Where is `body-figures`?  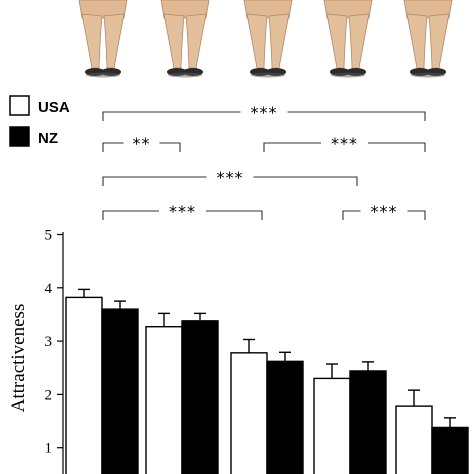
body-figures is located at coordinates (265, 39).